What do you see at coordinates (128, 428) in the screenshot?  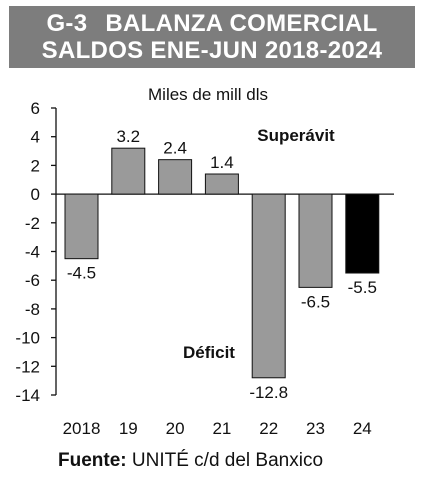 I see `x-tick-label: 19` at bounding box center [128, 428].